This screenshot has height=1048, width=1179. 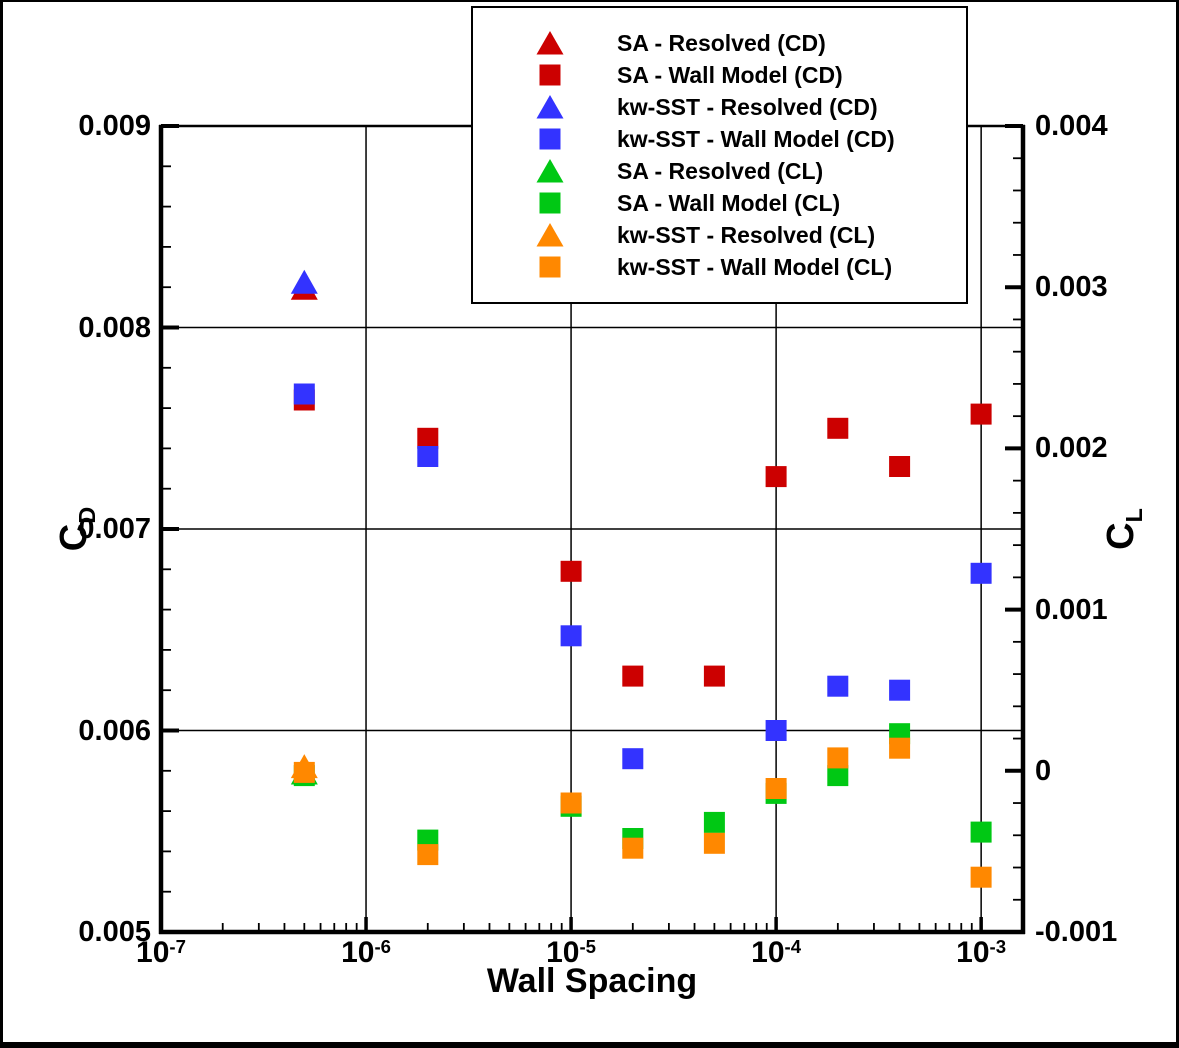 What do you see at coordinates (756, 138) in the screenshot?
I see `legend-label-kwsst-wallmodel-cd: kw-SST - Wall Model (CD)` at bounding box center [756, 138].